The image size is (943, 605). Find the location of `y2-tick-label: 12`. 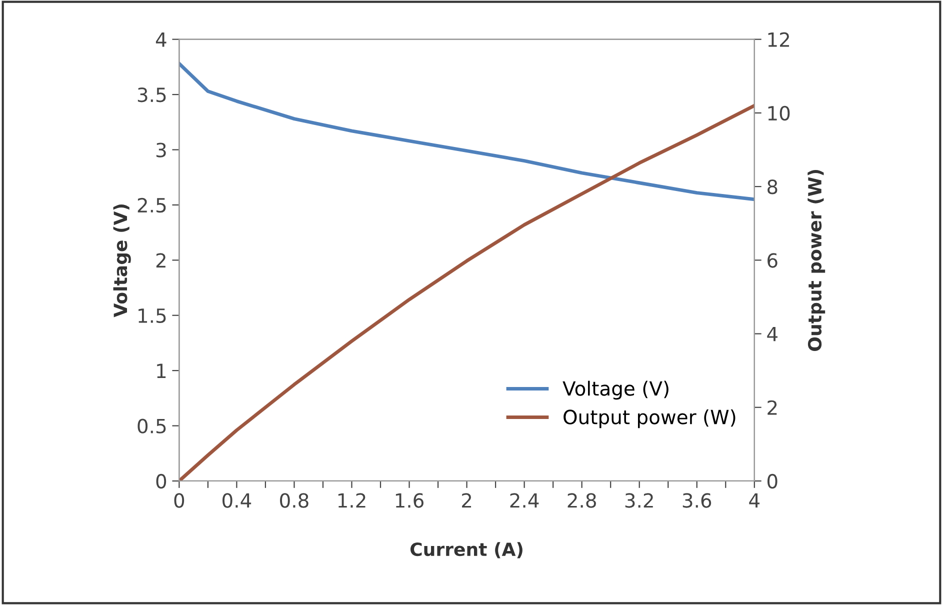

y2-tick-label: 12 is located at coordinates (778, 39).